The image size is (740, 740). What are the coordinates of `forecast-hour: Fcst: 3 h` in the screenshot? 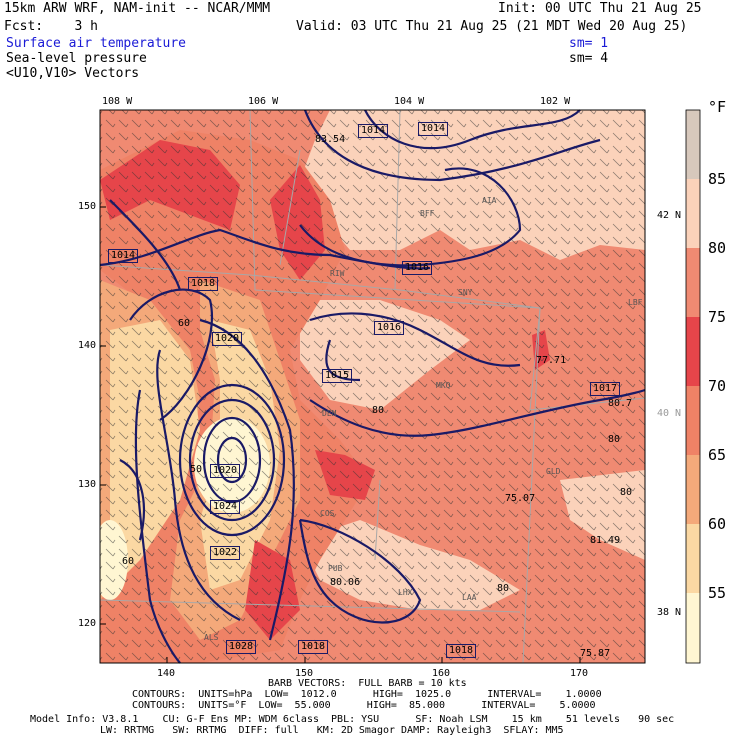 It's located at (51, 26).